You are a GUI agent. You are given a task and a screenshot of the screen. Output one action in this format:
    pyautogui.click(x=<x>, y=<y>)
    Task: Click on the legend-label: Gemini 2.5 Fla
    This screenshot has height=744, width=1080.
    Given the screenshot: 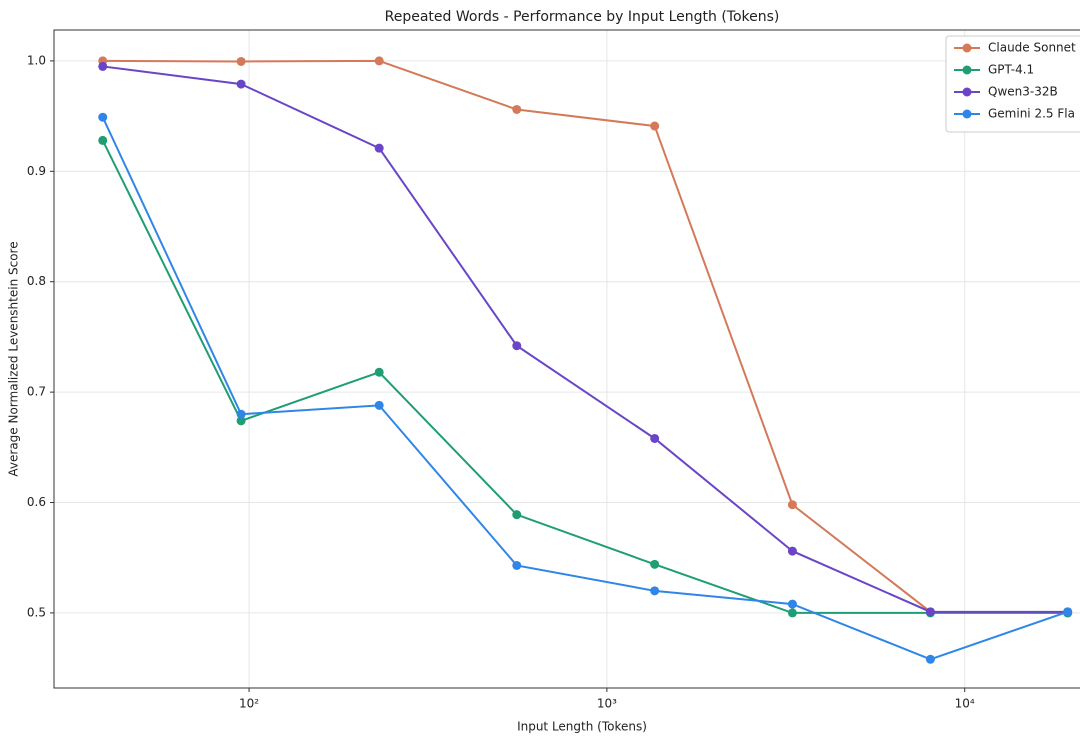 What is the action you would take?
    pyautogui.click(x=1031, y=114)
    